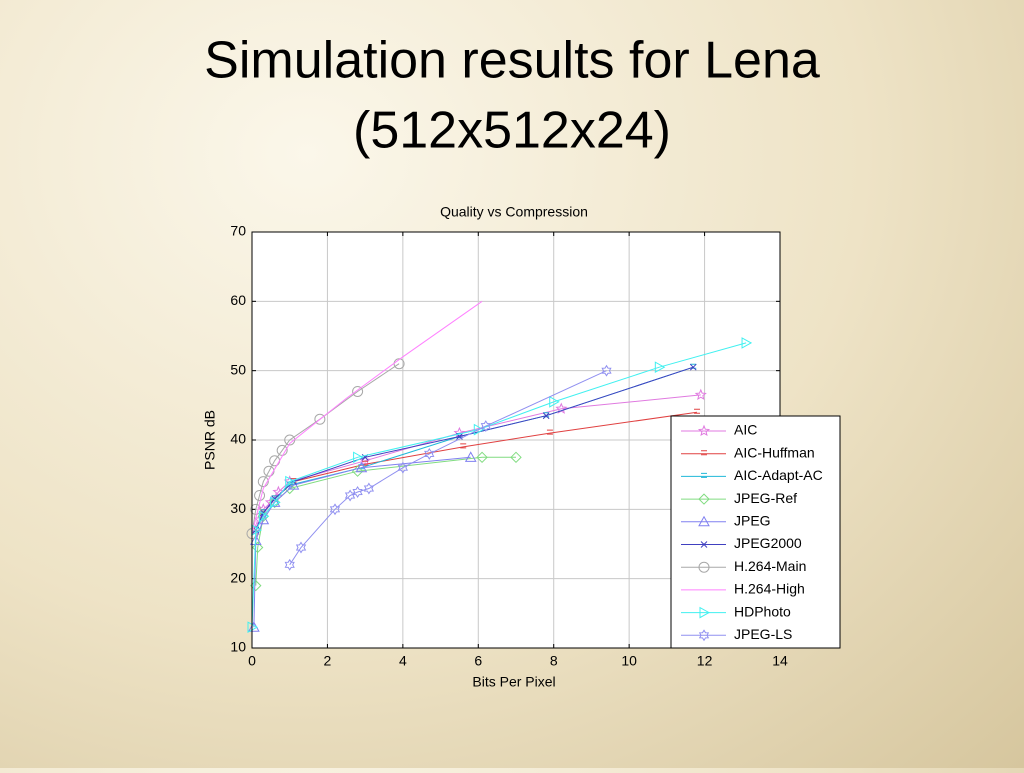  Describe the element at coordinates (514, 212) in the screenshot. I see `chart-title: Quality vs Compression` at that location.